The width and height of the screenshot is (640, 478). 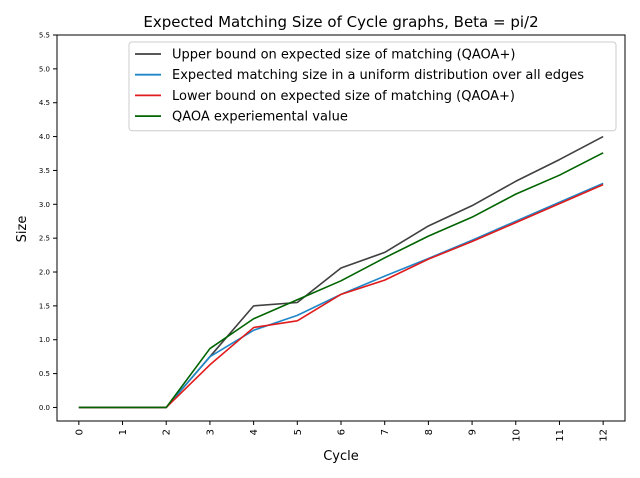 I want to click on x-tick-label: 6, so click(x=342, y=432).